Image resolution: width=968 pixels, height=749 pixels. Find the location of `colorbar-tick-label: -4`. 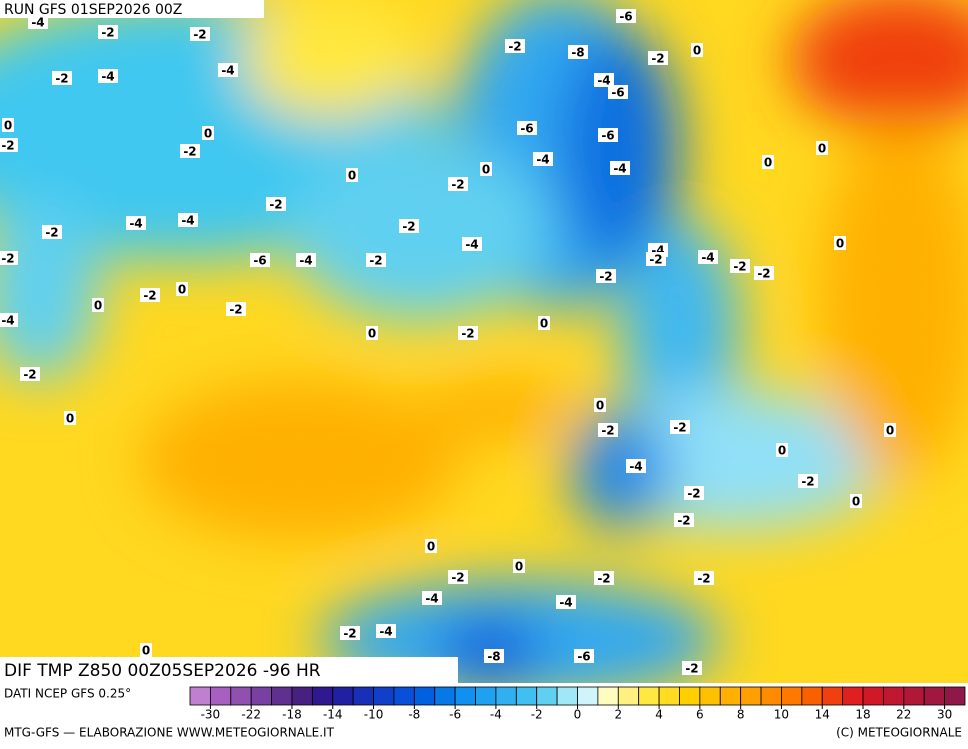

colorbar-tick-label: -4 is located at coordinates (496, 715).